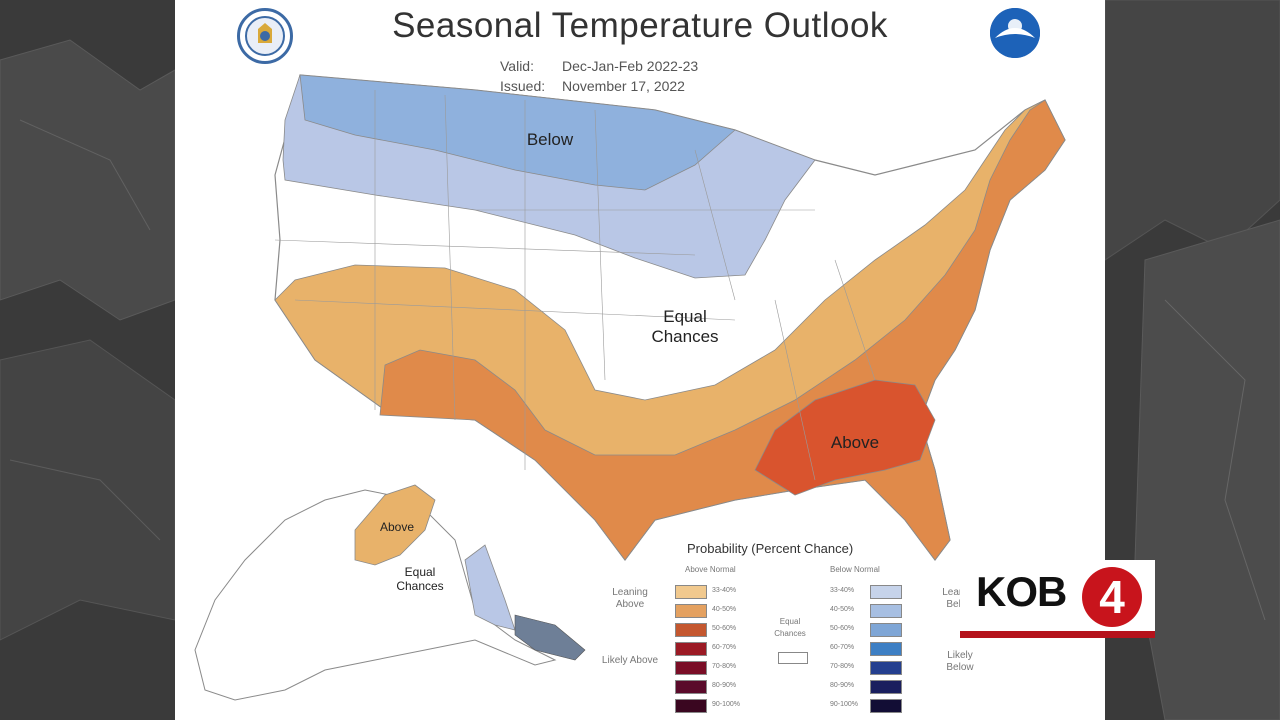  Describe the element at coordinates (770, 548) in the screenshot. I see `legend-title: Probability (Percent Chance)` at that location.